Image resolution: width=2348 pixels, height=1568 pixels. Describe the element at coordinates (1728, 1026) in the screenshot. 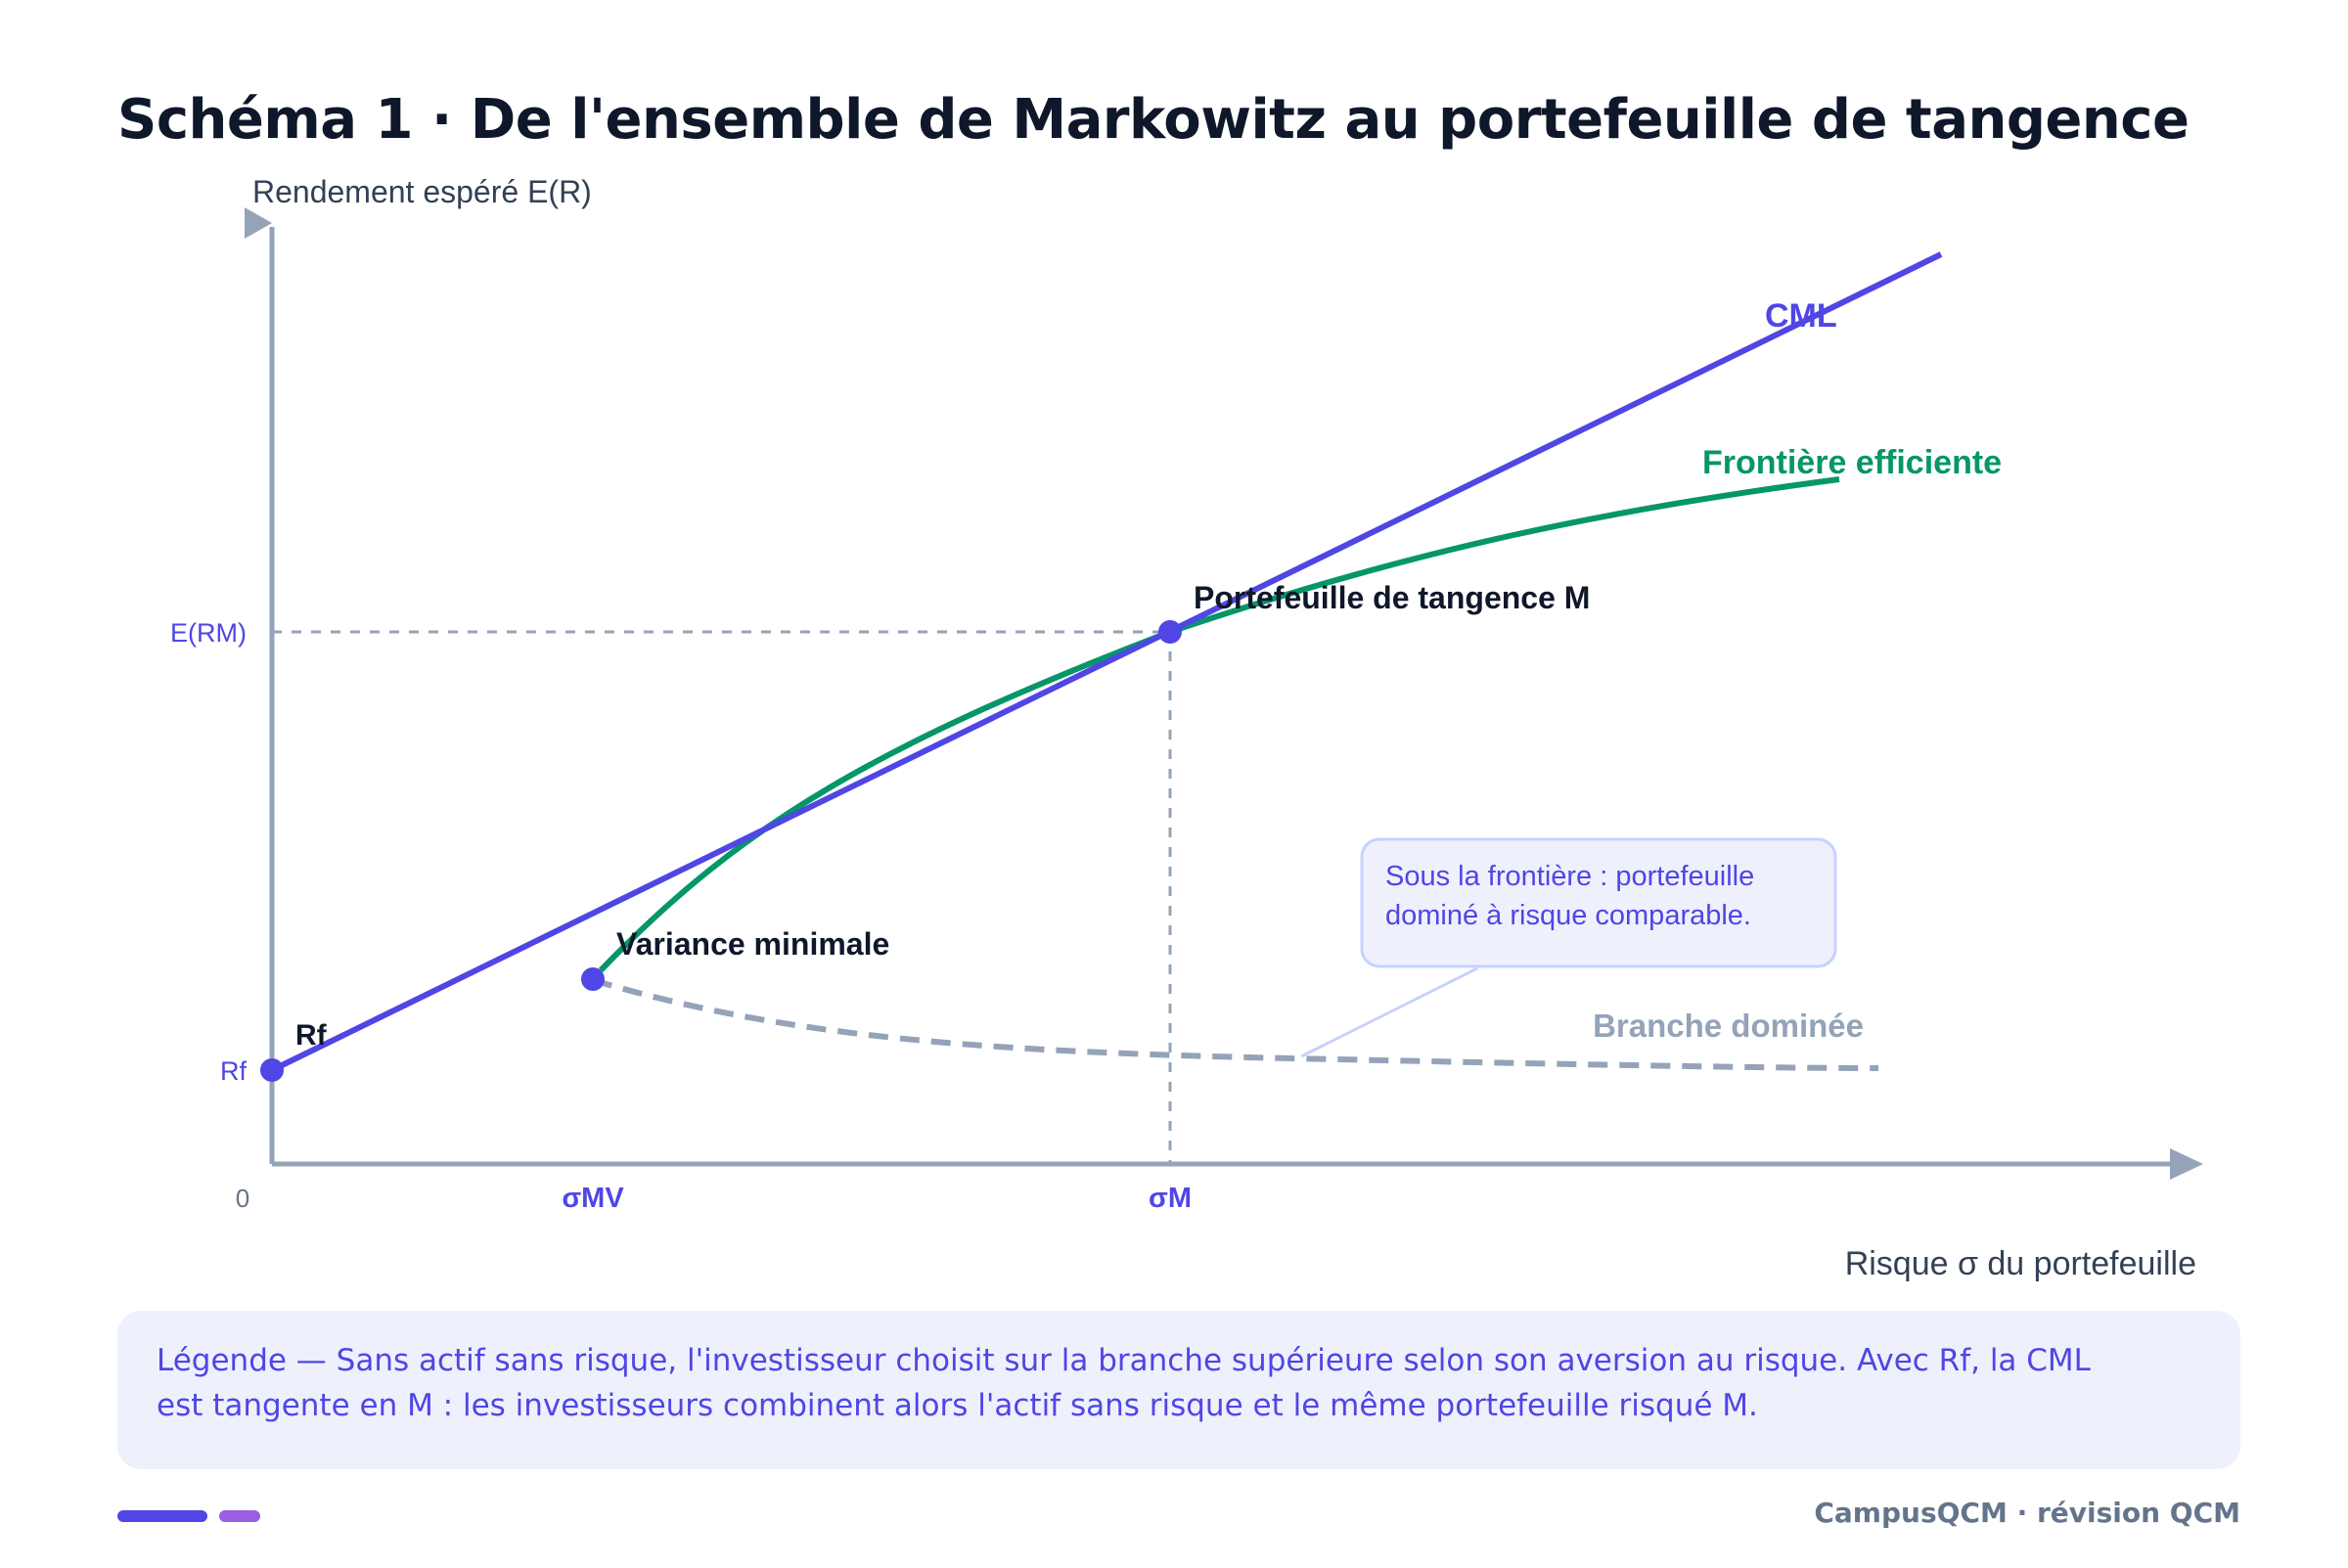

I see `dominated-label: Branche dominée` at that location.